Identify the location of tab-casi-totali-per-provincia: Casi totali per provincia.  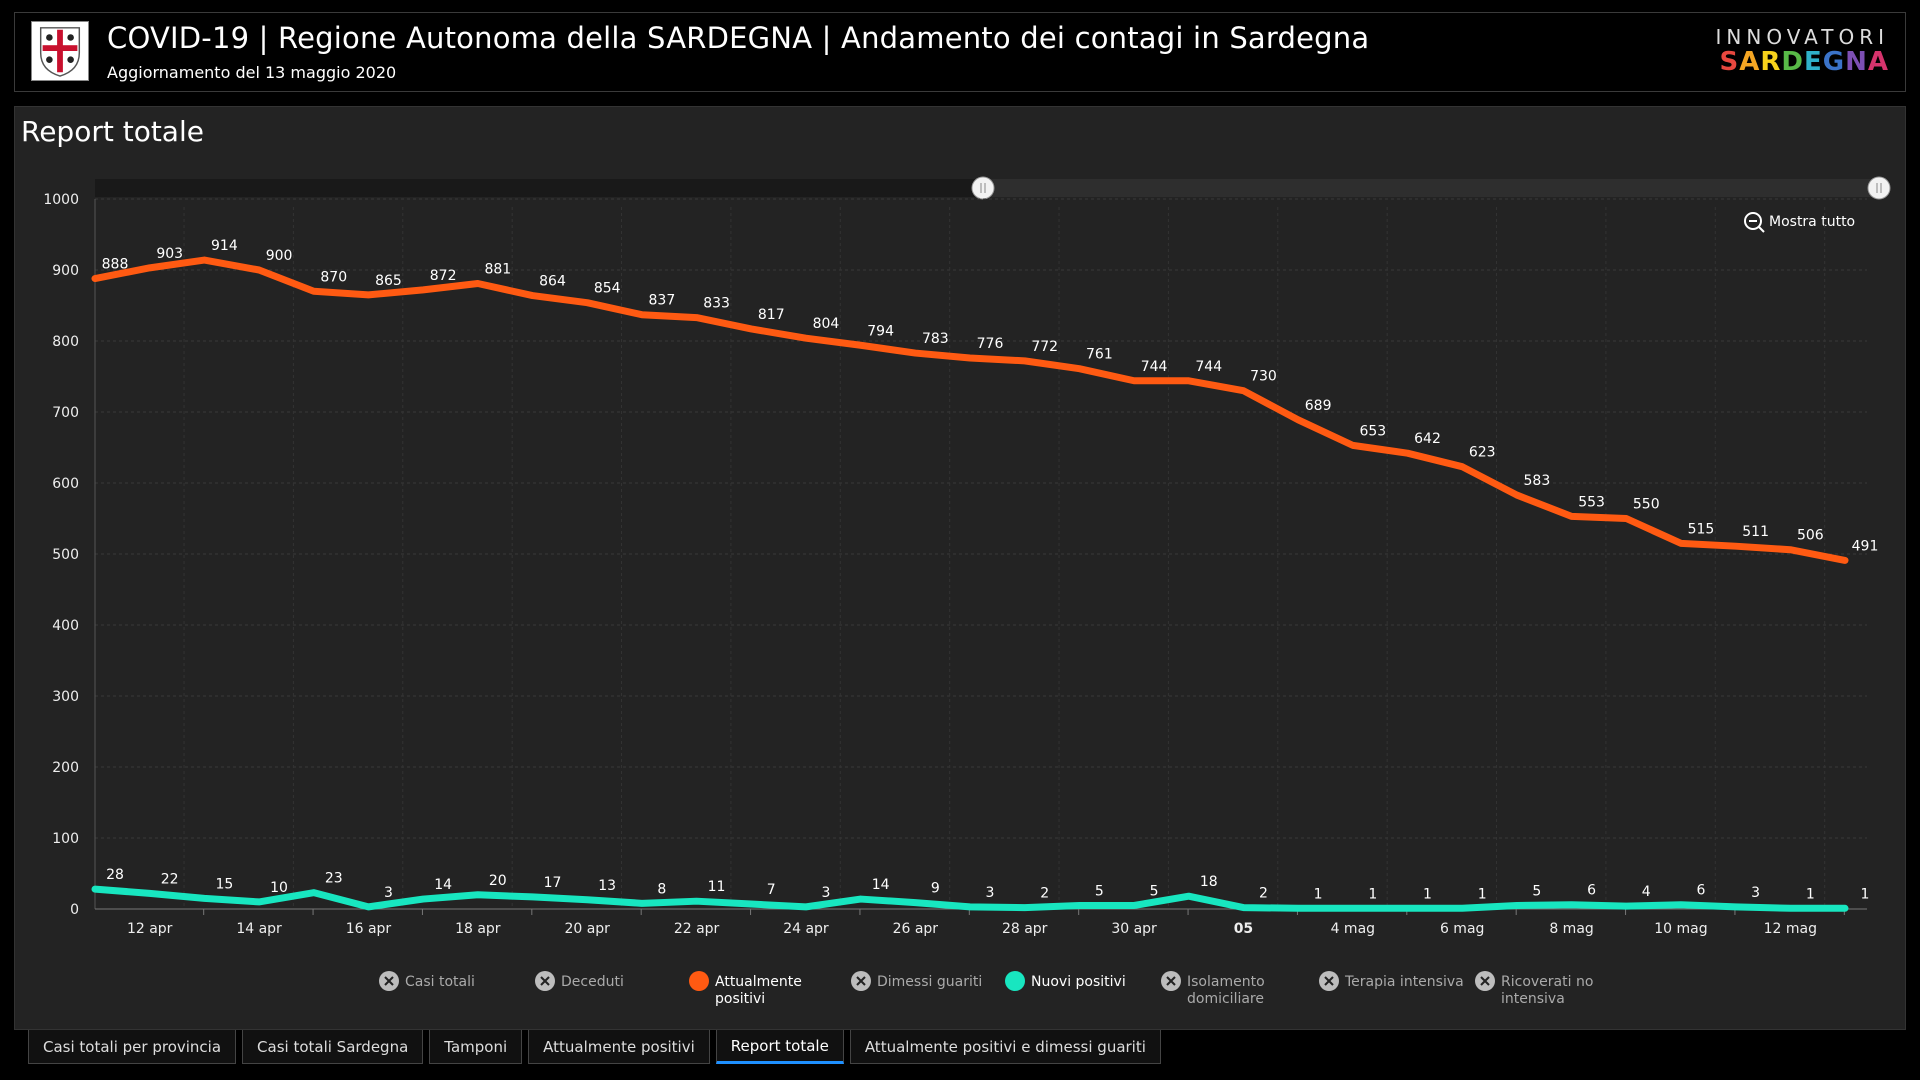
(132, 1047).